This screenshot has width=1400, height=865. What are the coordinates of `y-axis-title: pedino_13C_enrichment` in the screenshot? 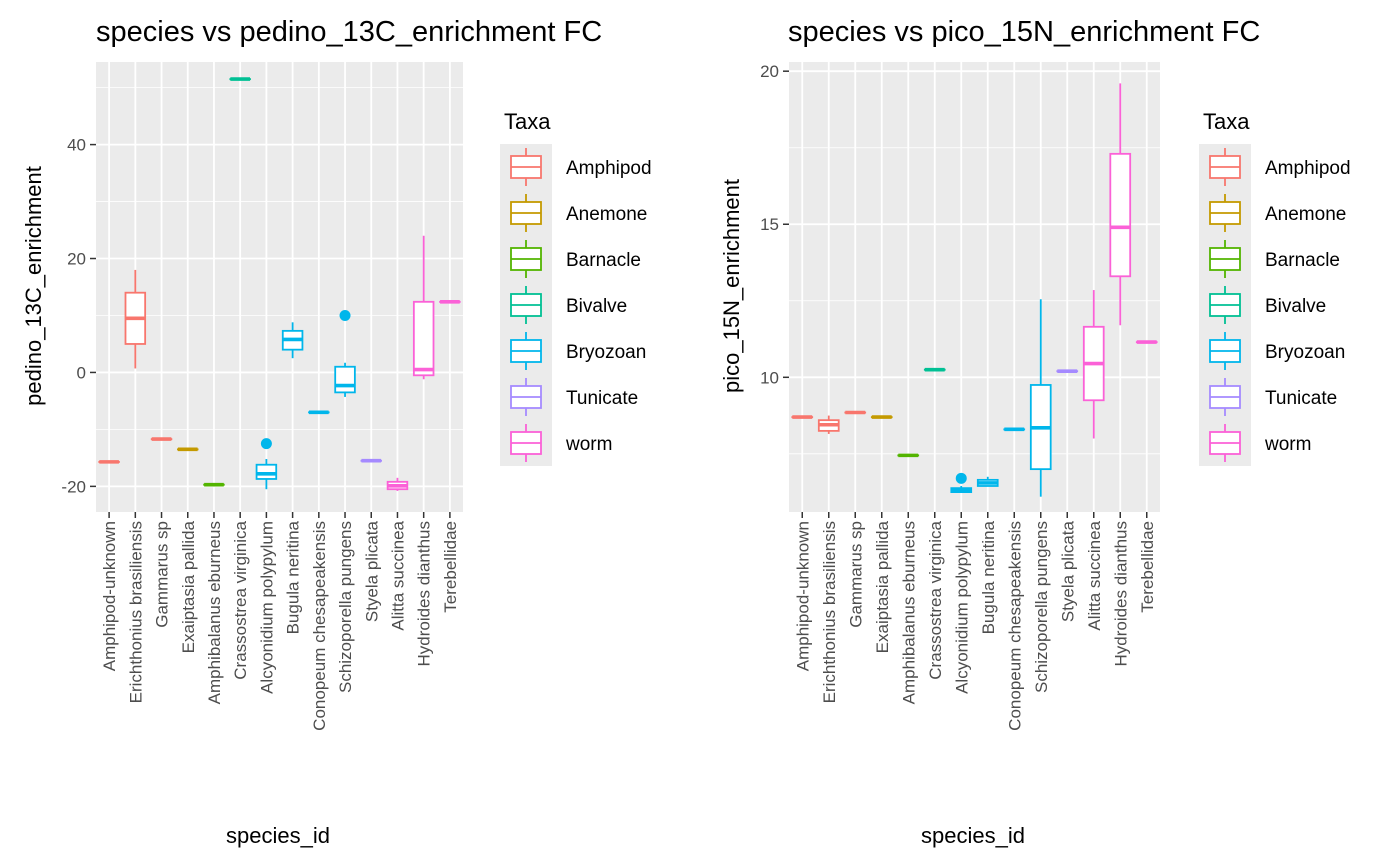 It's located at (33, 286).